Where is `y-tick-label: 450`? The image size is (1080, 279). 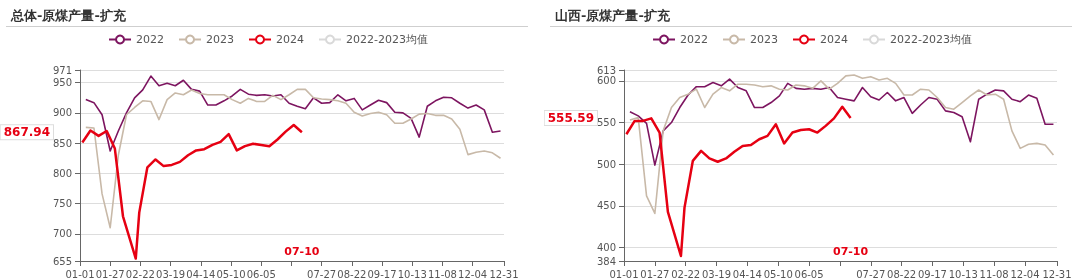 y-tick-label: 450 is located at coordinates (606, 206).